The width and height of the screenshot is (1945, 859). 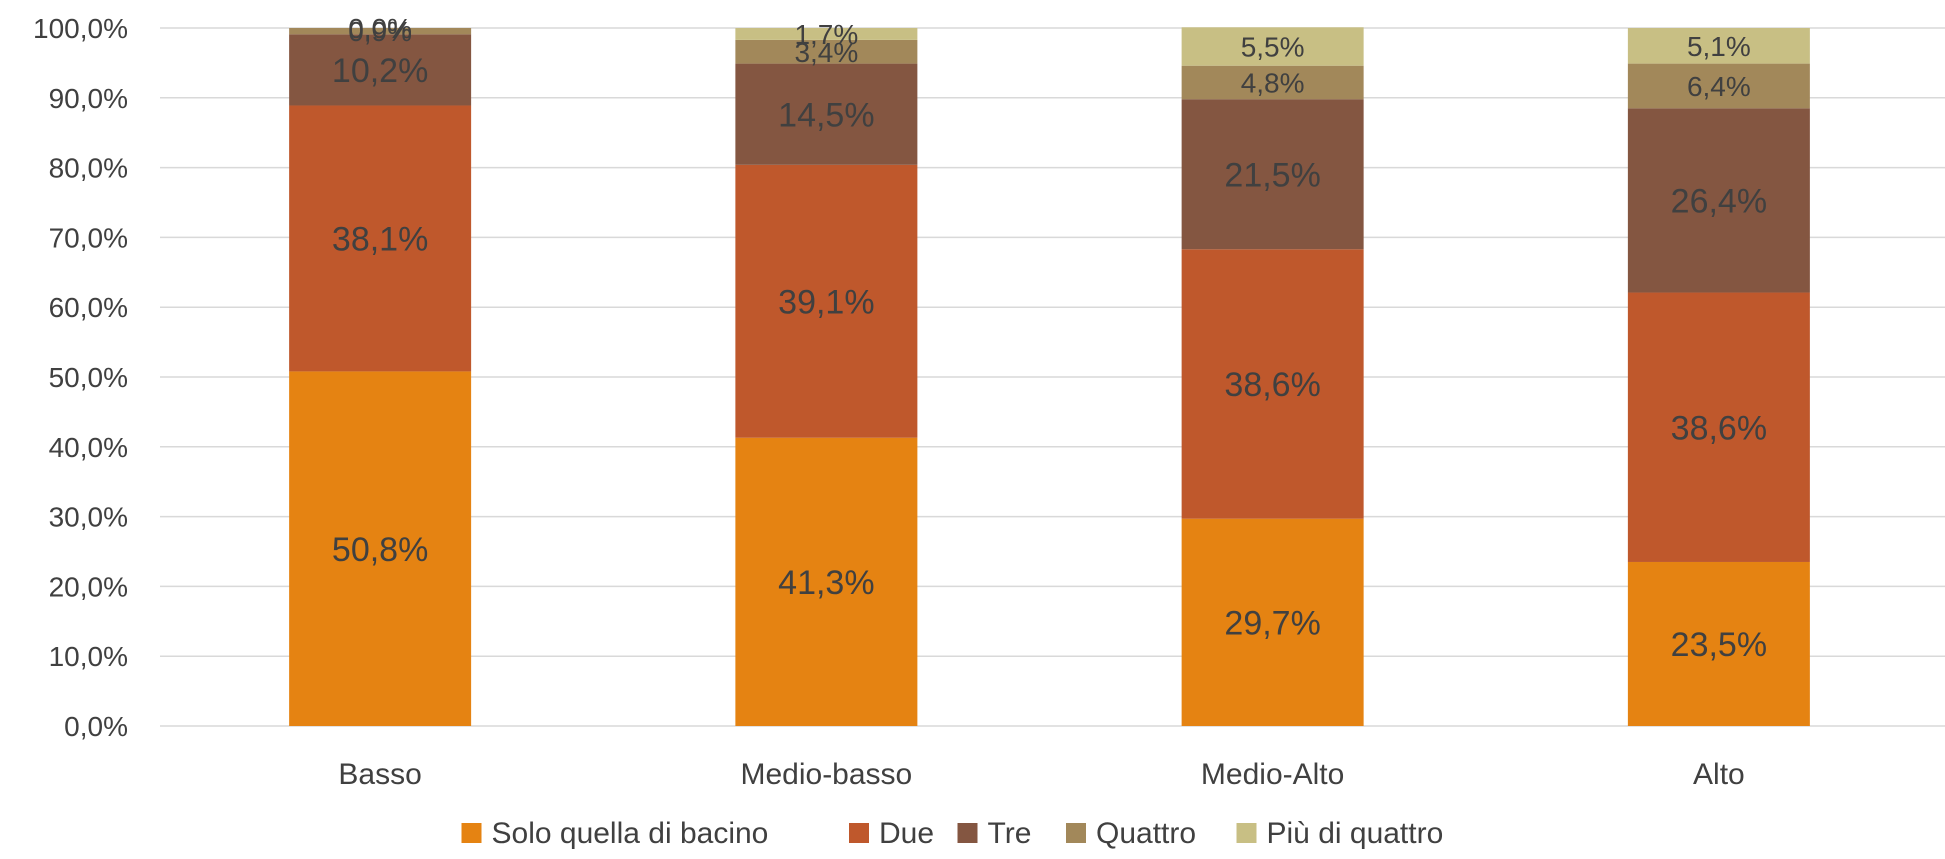 I want to click on x-category-label: Alto, so click(x=1719, y=774).